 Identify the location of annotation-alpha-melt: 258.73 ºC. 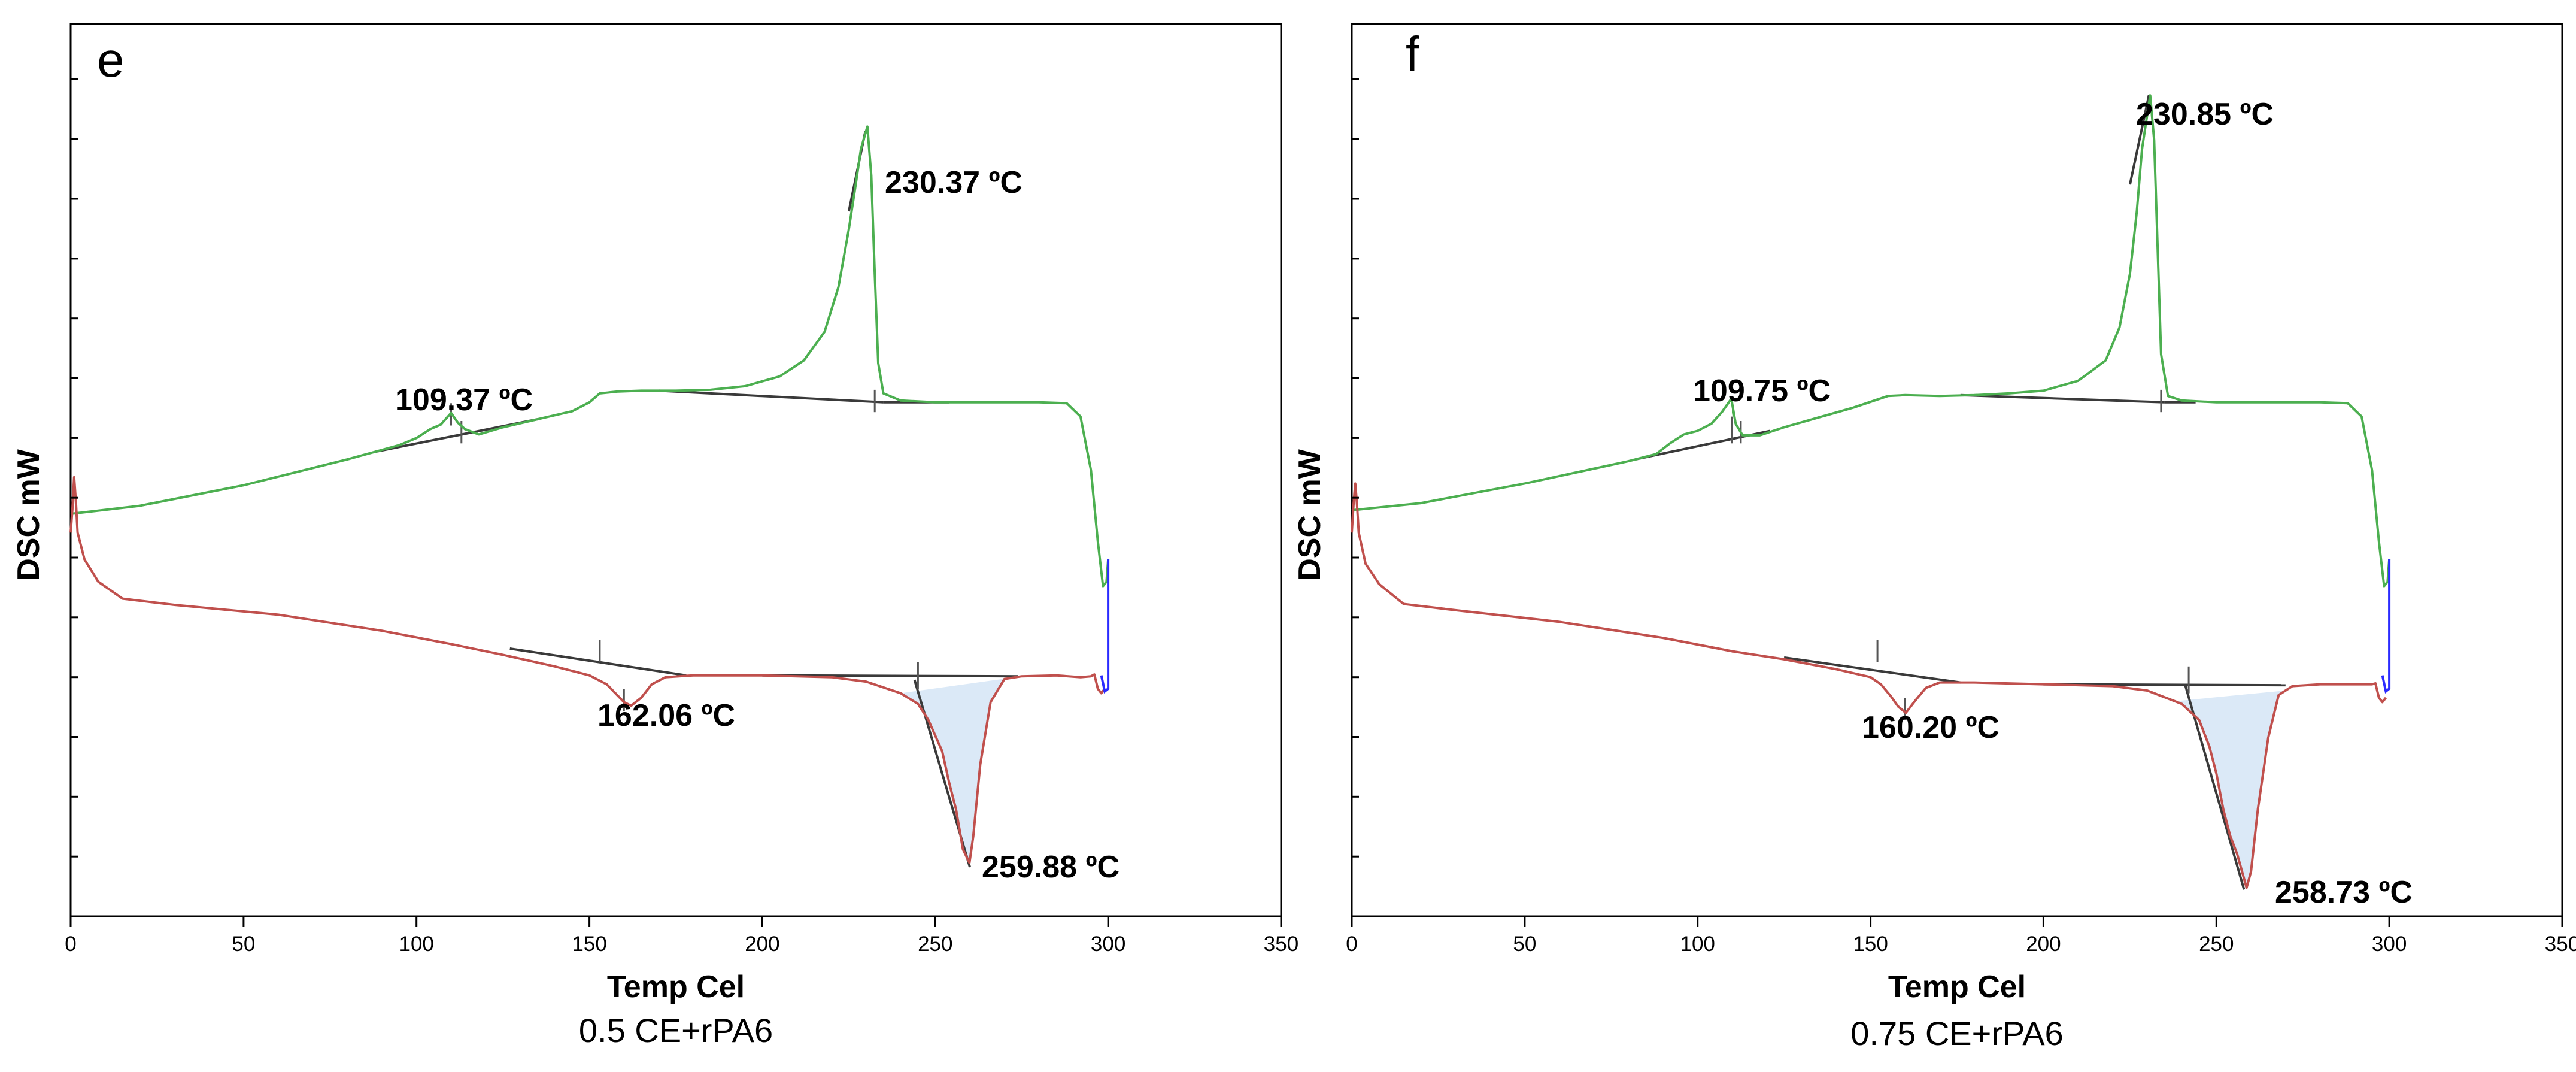
(2344, 892).